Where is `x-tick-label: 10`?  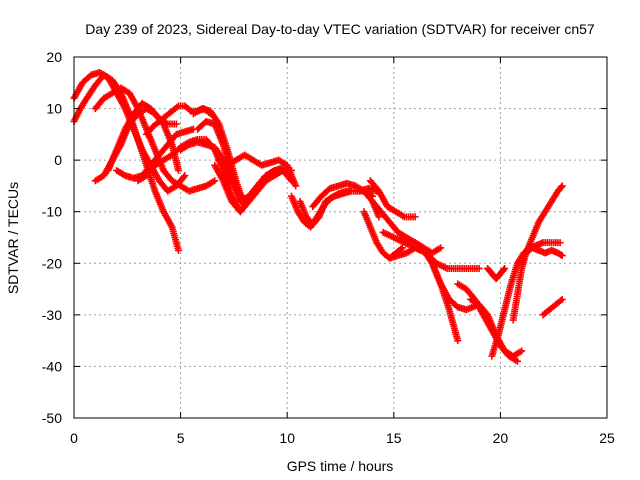 x-tick-label: 10 is located at coordinates (287, 438).